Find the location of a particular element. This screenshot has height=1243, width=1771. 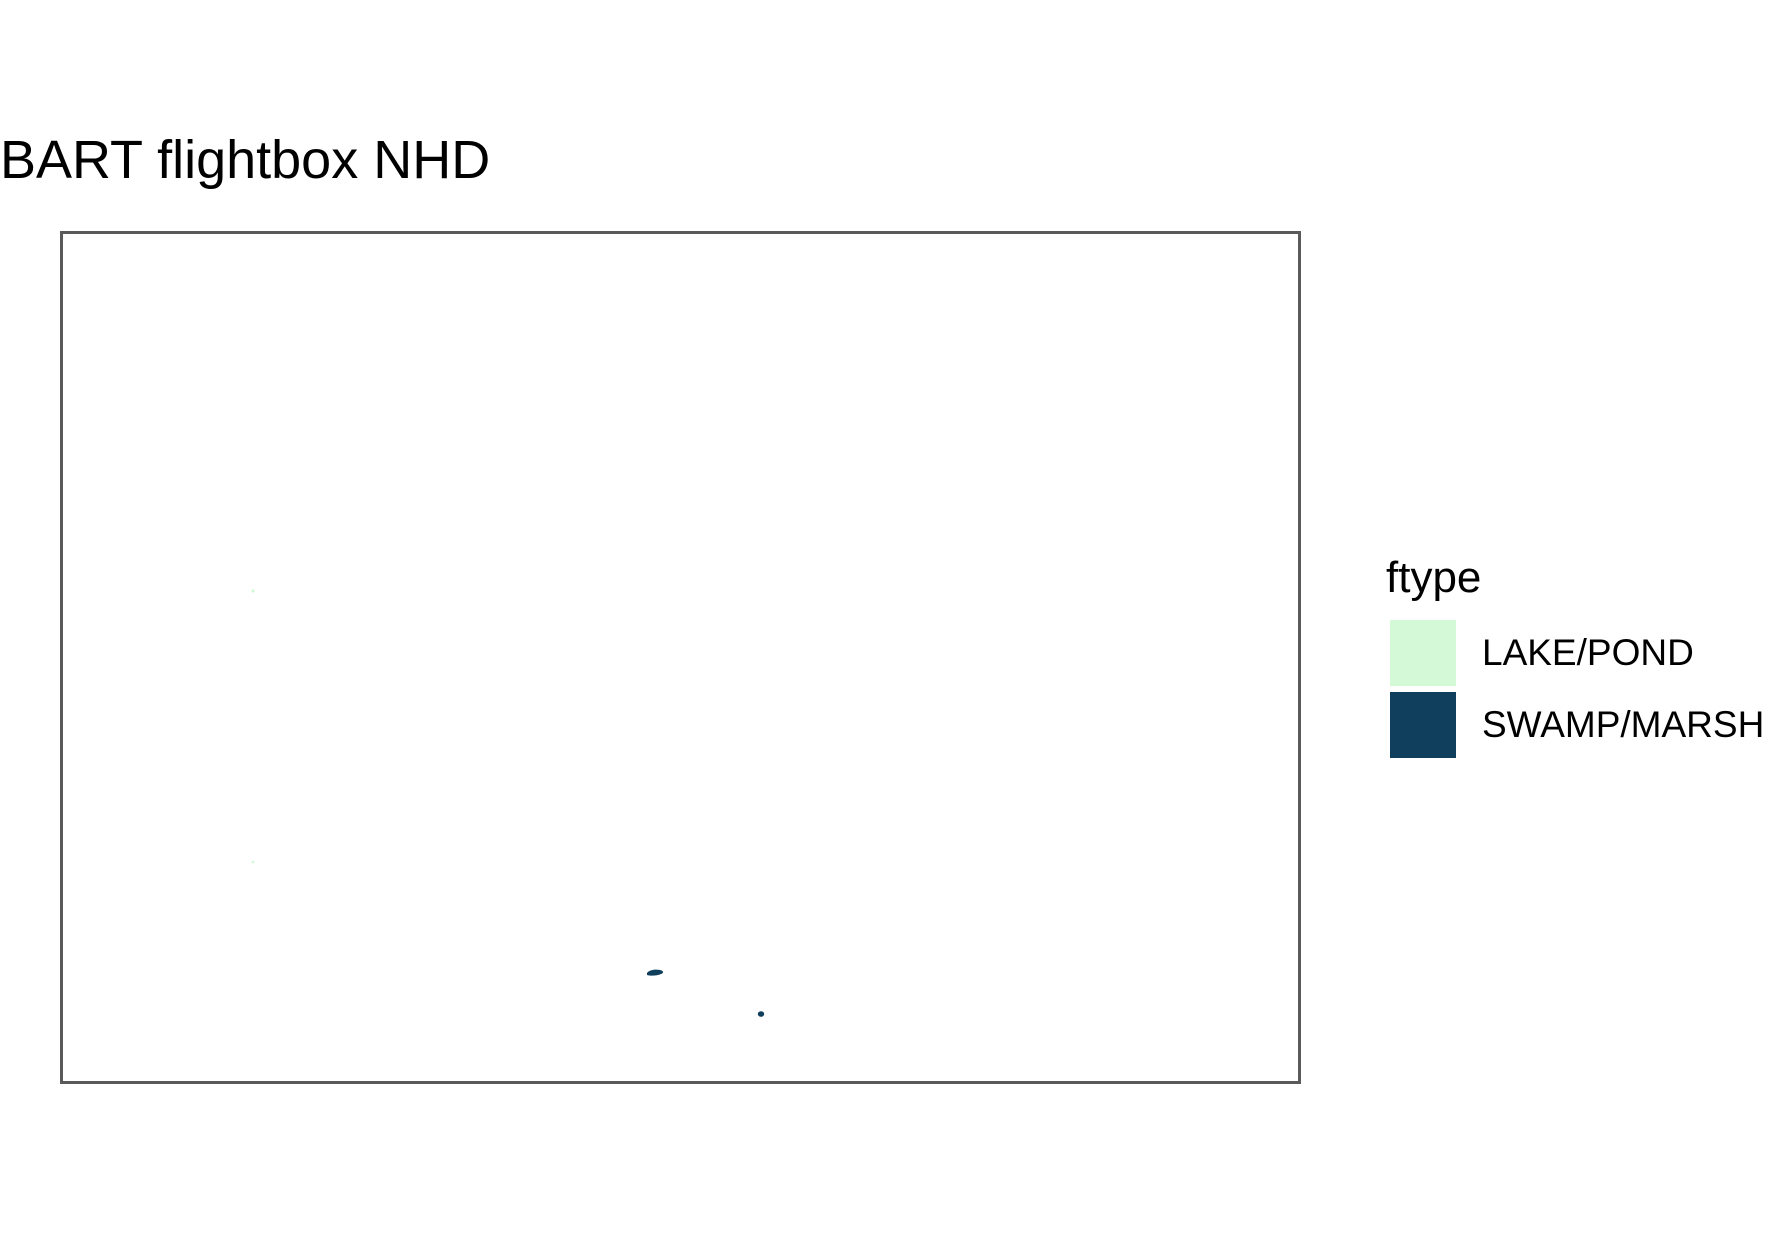

map-canvas is located at coordinates (508, 803).